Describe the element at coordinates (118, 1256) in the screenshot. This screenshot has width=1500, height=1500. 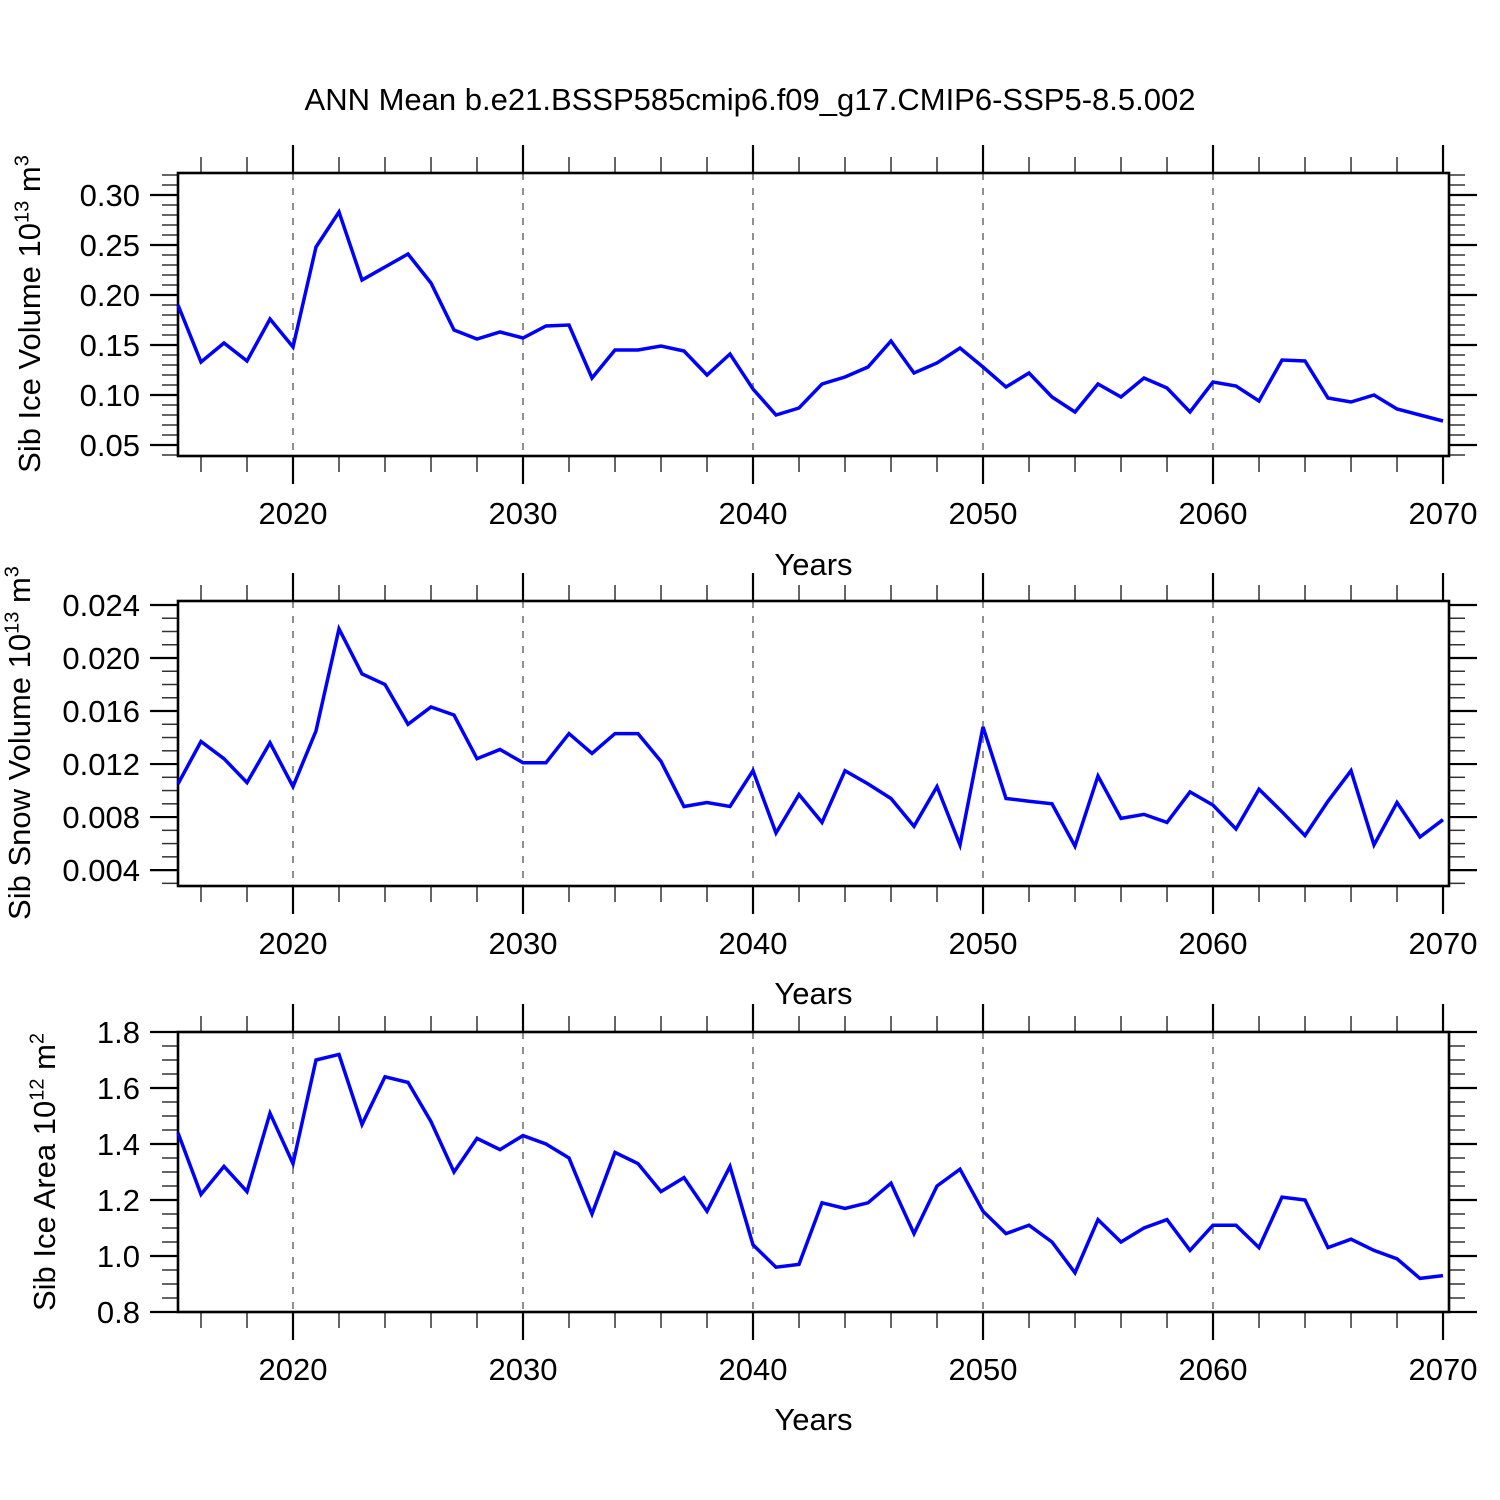
I see `y-tick-label: 1.0` at that location.